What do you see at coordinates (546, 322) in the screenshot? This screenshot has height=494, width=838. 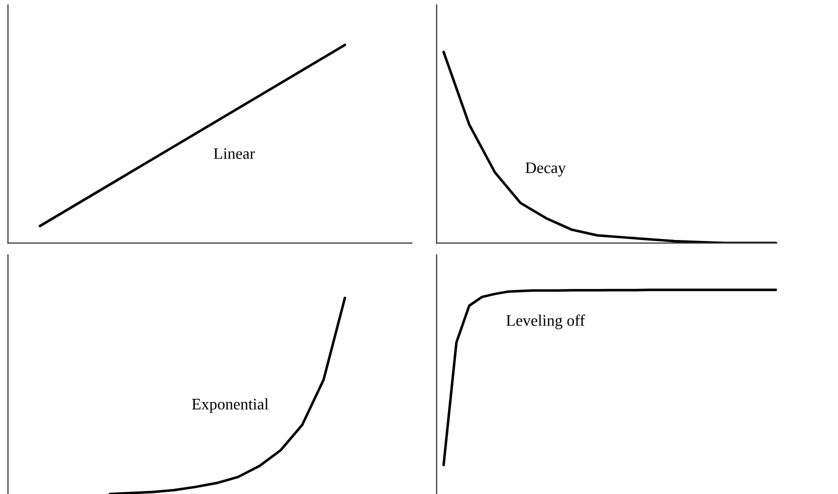 I see `annotation: Leveling off` at bounding box center [546, 322].